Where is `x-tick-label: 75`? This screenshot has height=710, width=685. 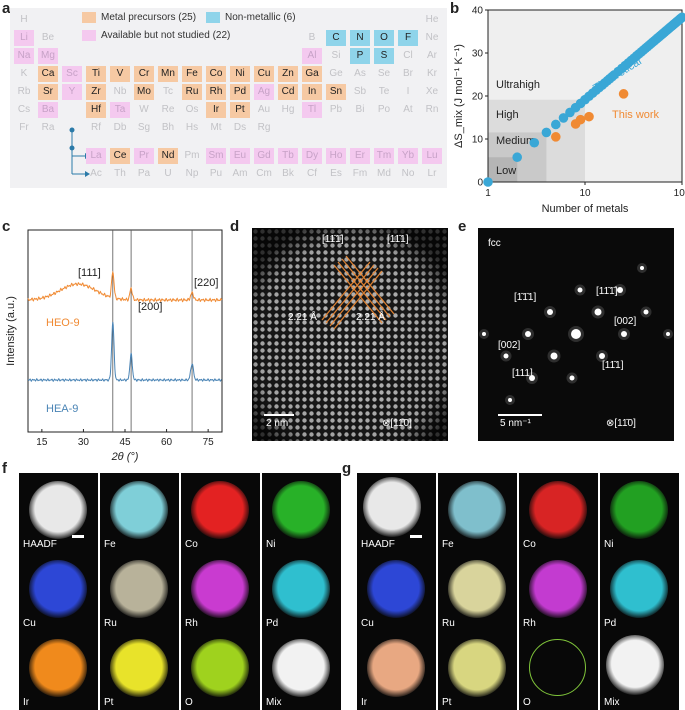 x-tick-label: 75 is located at coordinates (209, 442).